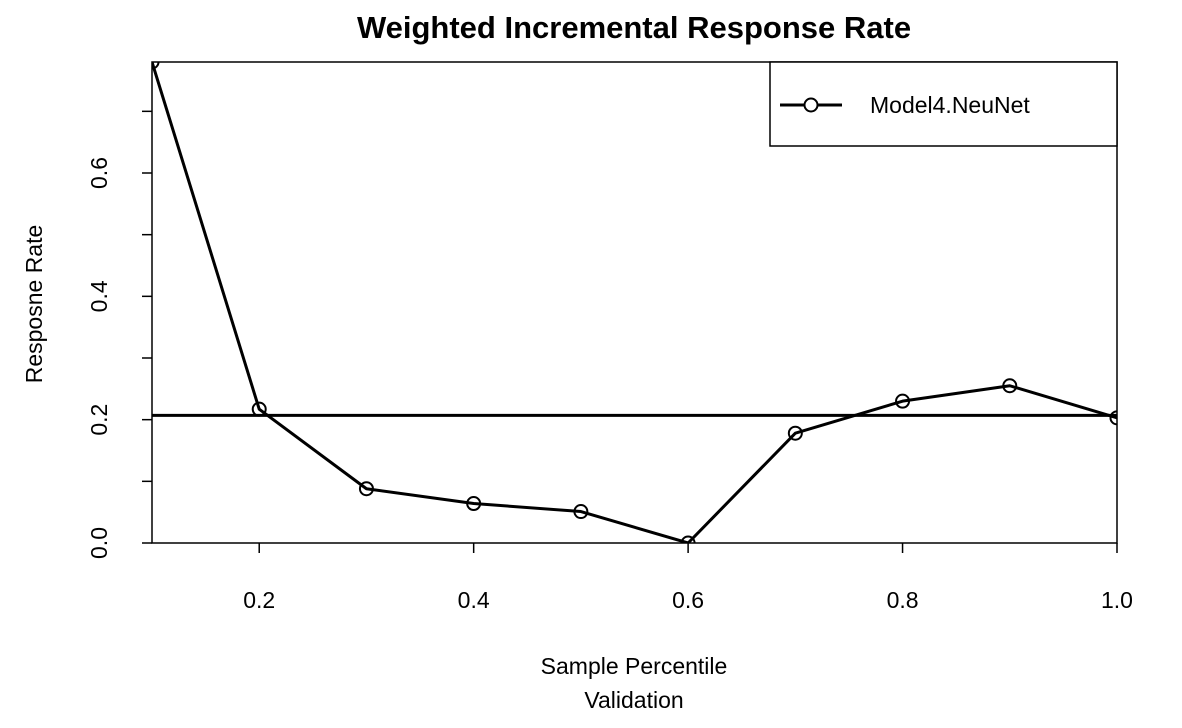  What do you see at coordinates (688, 578) in the screenshot?
I see `x-axis: 0.2 0.4 0.6 0.8 1.0` at bounding box center [688, 578].